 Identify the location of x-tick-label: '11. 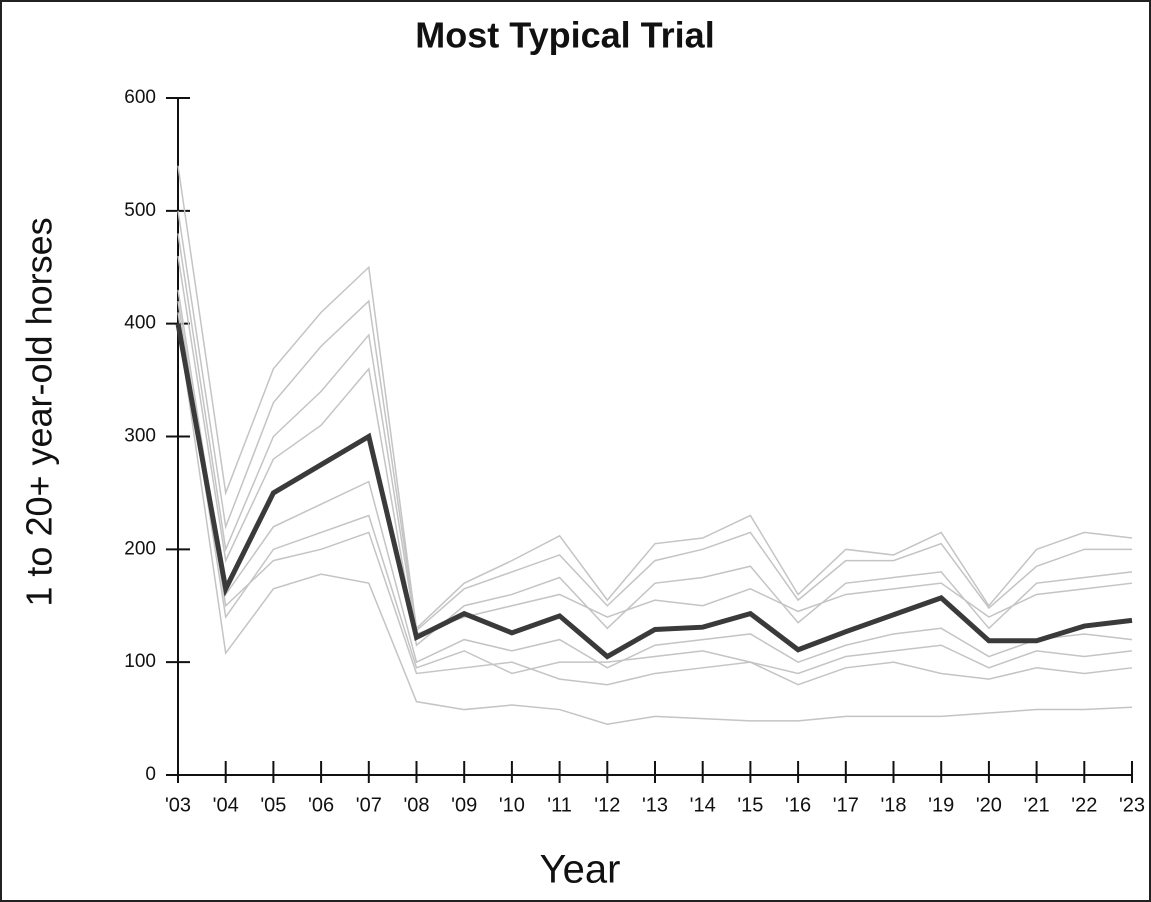
(559, 805).